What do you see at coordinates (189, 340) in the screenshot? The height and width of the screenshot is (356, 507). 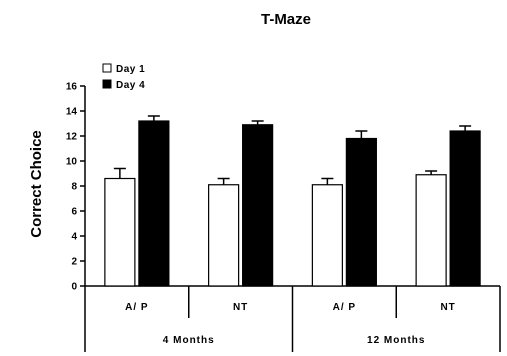 I see `group-label: 4 Months` at bounding box center [189, 340].